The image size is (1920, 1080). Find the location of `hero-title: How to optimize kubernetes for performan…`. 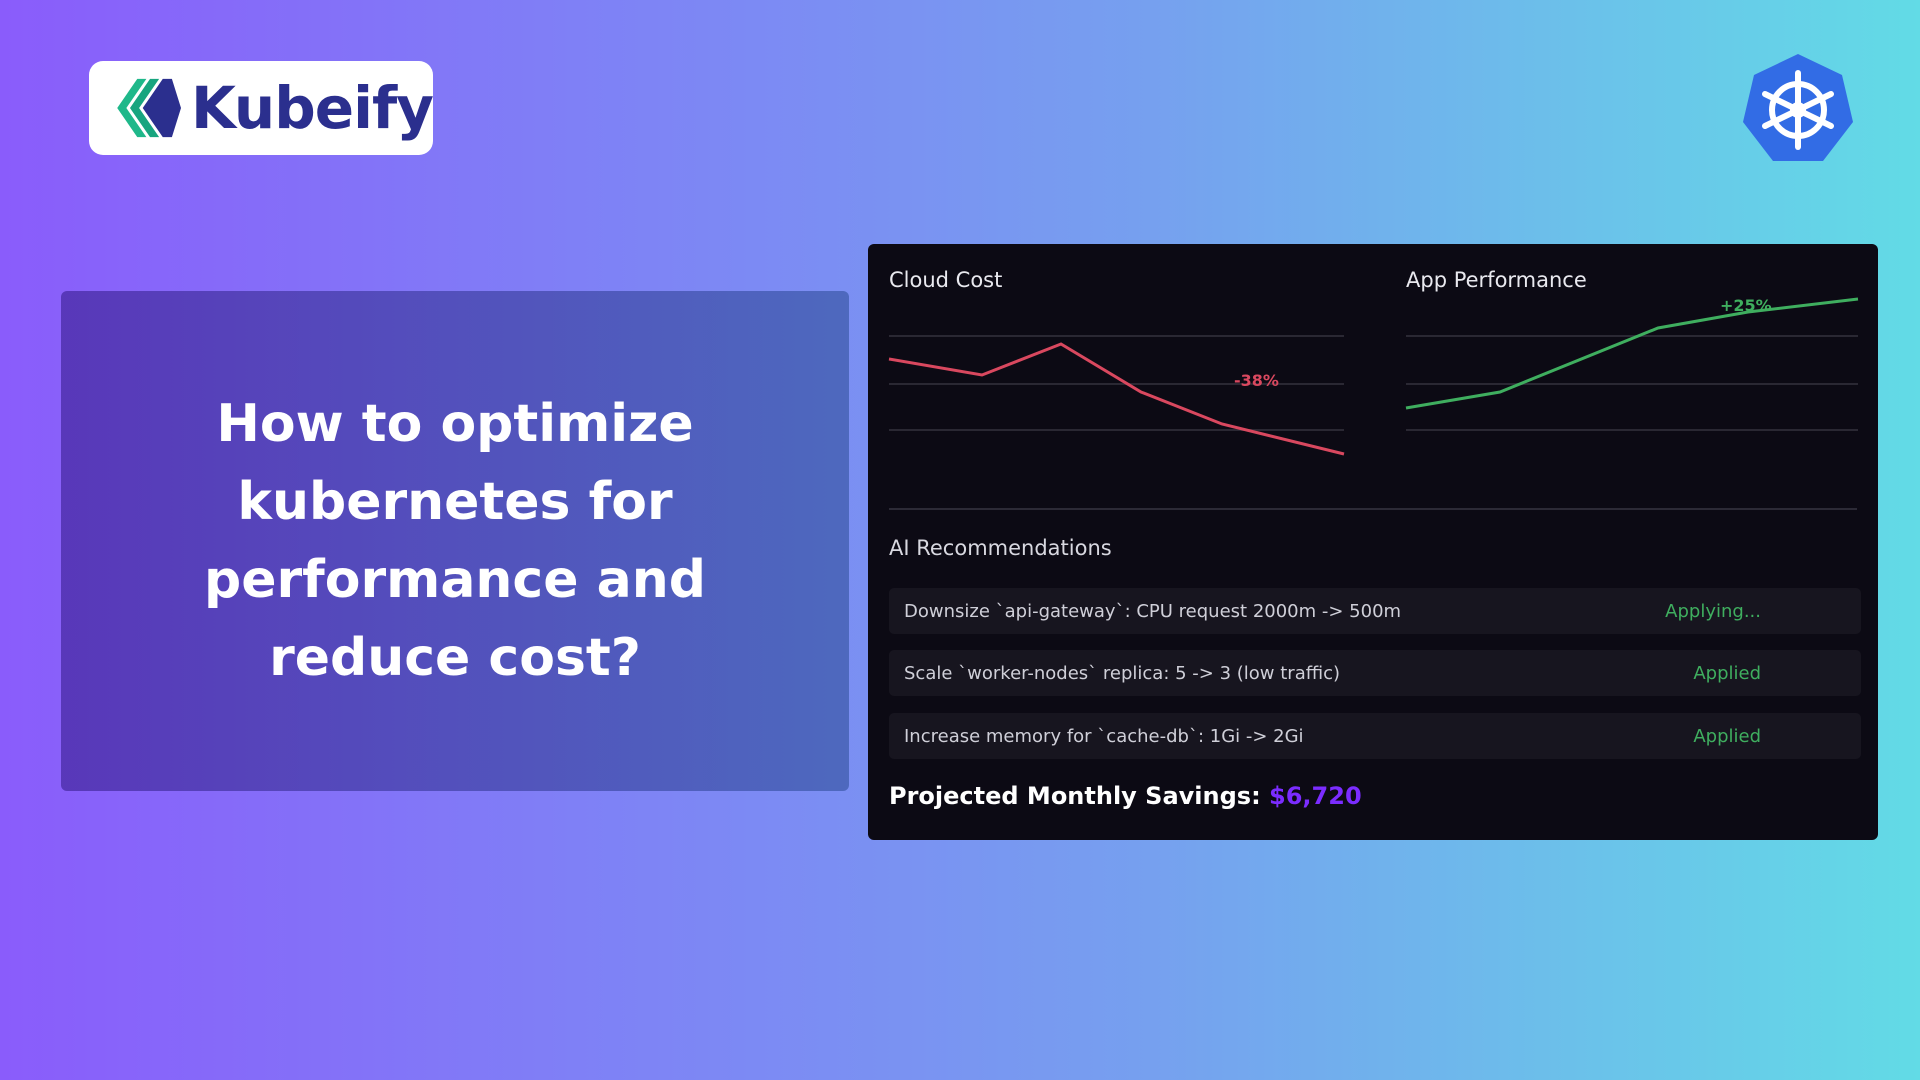

hero-title: How to optimize kubernetes for performan… is located at coordinates (455, 541).